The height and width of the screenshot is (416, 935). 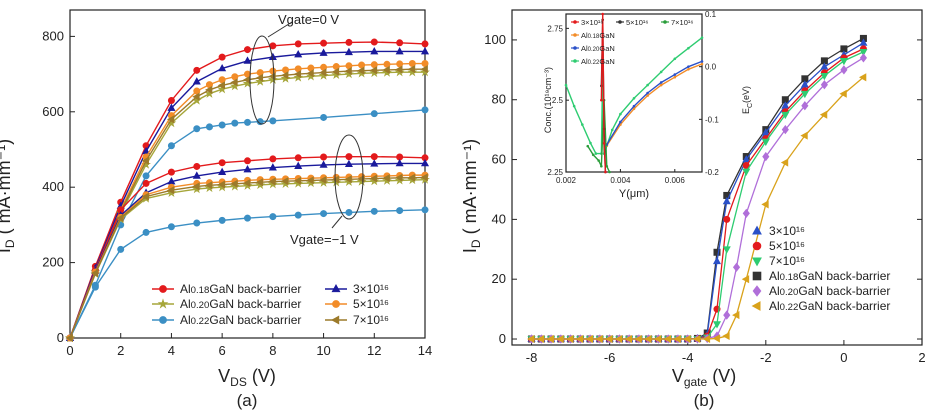 I want to click on legend-entry: 5×10¹⁶, so click(x=357, y=304).